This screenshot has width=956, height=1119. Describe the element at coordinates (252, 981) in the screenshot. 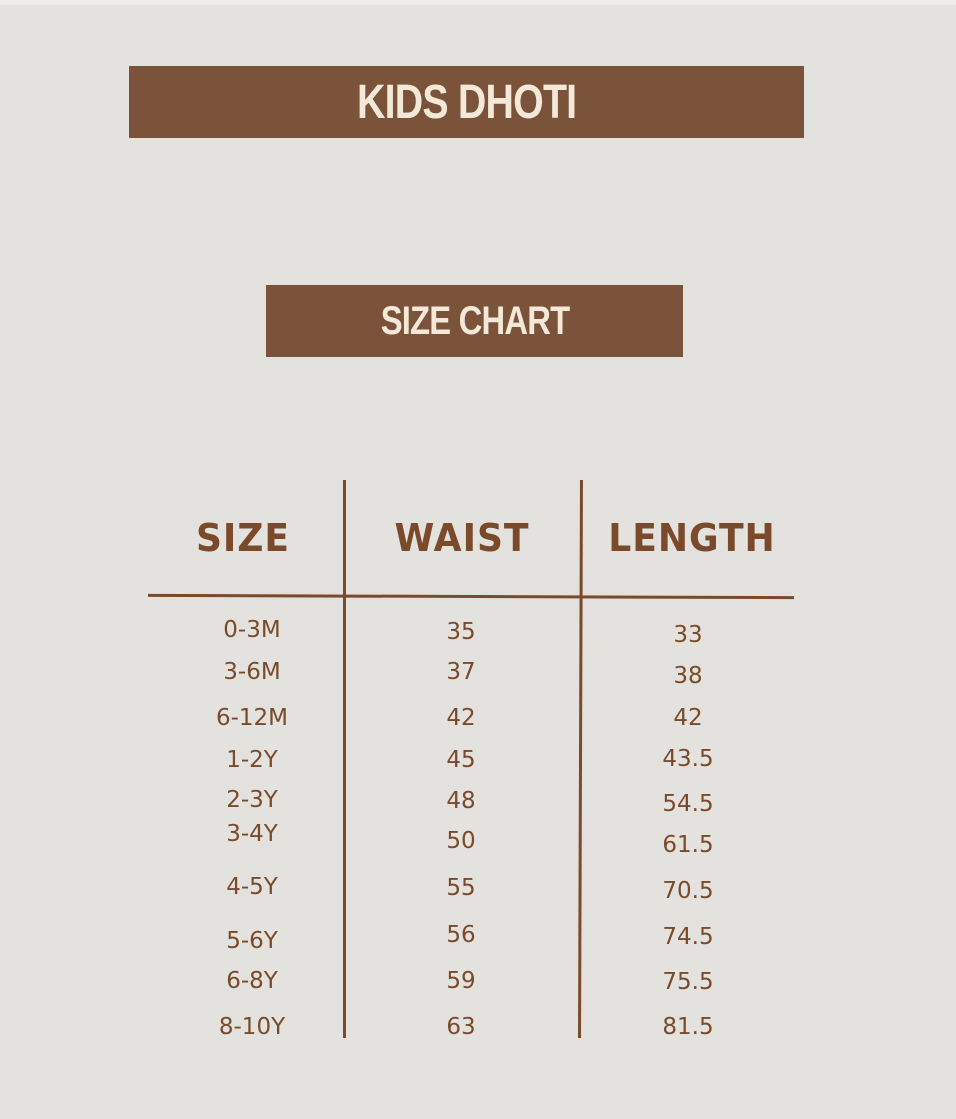

I see `cell-size: 6-8Y` at that location.